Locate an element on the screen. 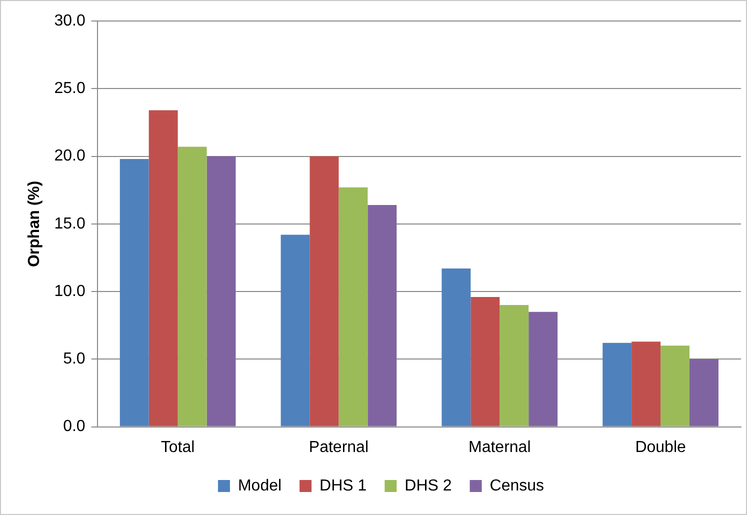 The image size is (747, 515). y-tick-label: 25.0 is located at coordinates (70, 89).